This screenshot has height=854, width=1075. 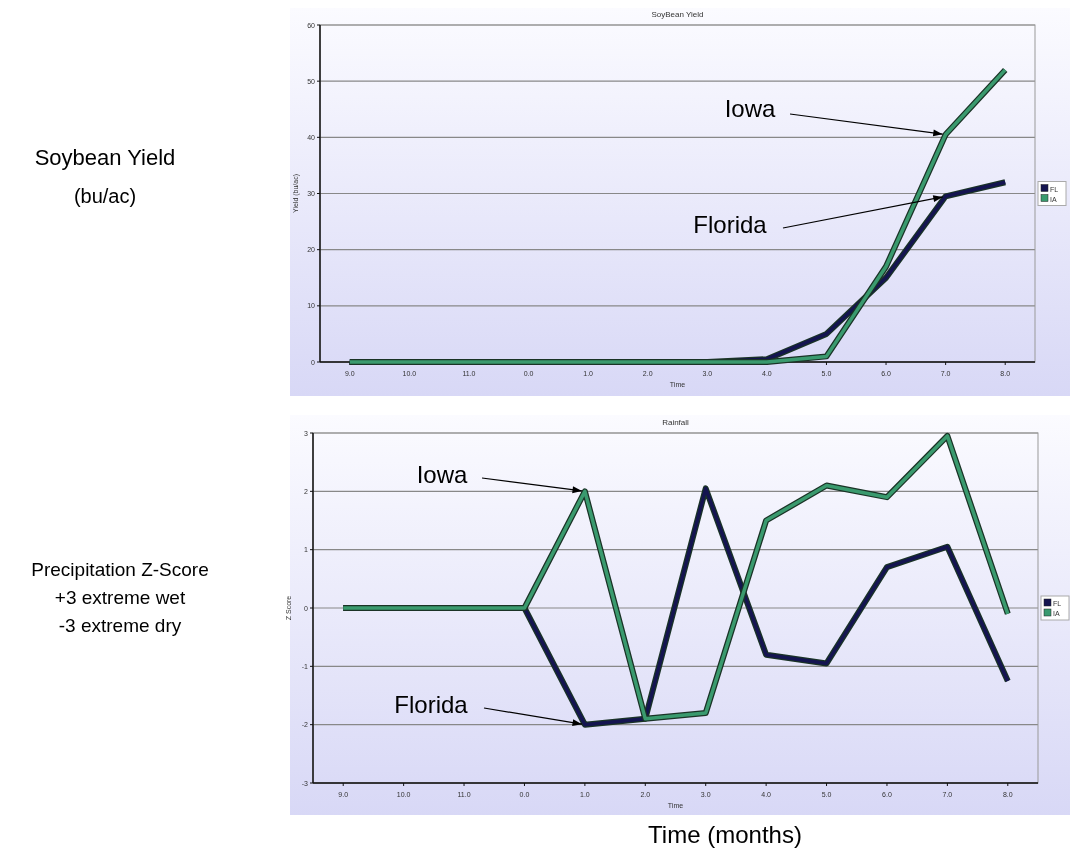 I want to click on text: Time (months), so click(x=725, y=834).